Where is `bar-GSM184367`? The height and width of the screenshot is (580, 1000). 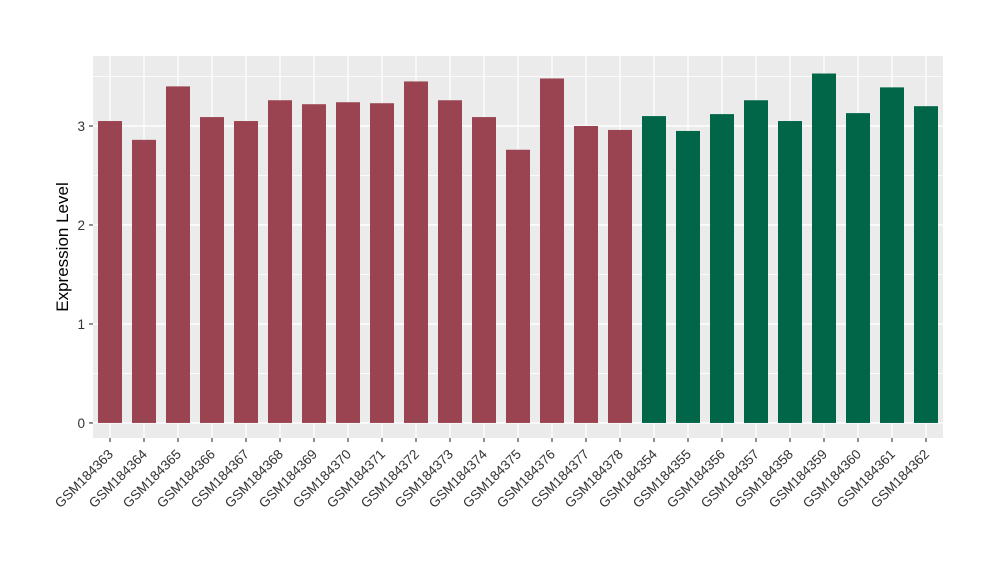 bar-GSM184367 is located at coordinates (246, 272).